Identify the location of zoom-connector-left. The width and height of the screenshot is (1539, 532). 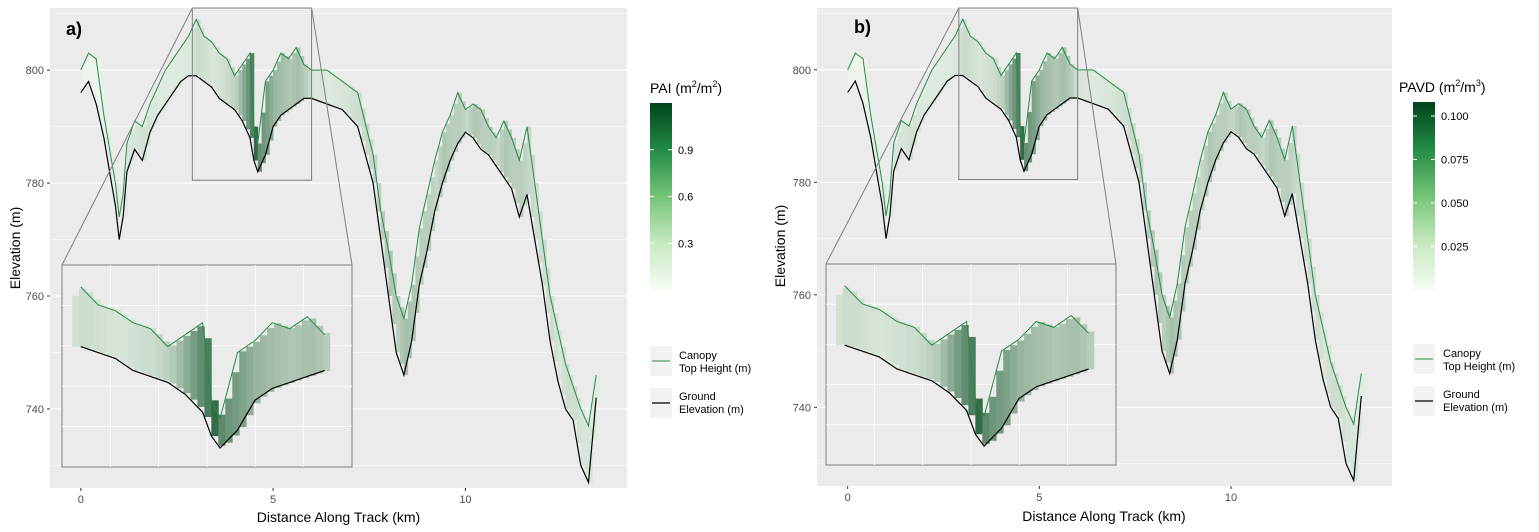
(127, 136).